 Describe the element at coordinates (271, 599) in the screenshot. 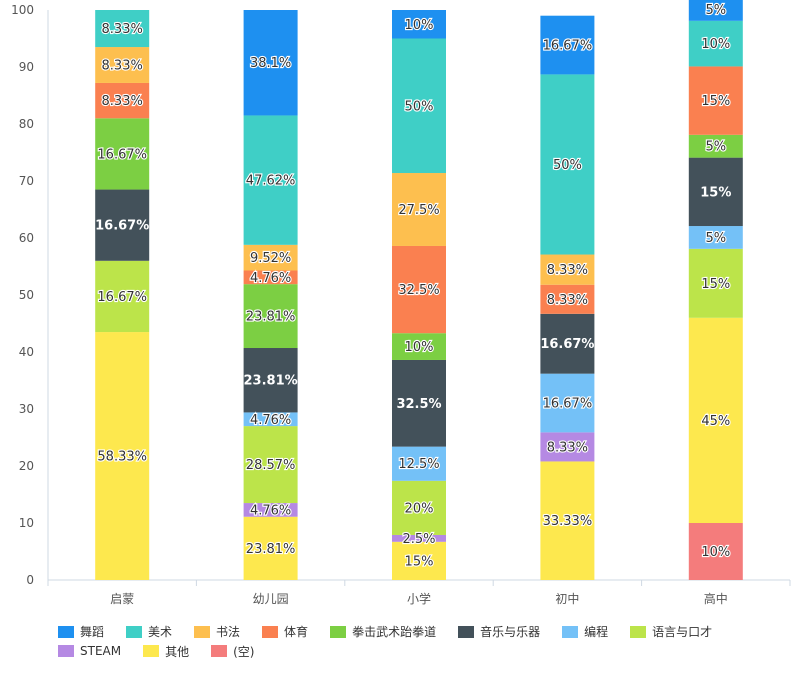

I see `x-tick-label: 幼儿园` at that location.